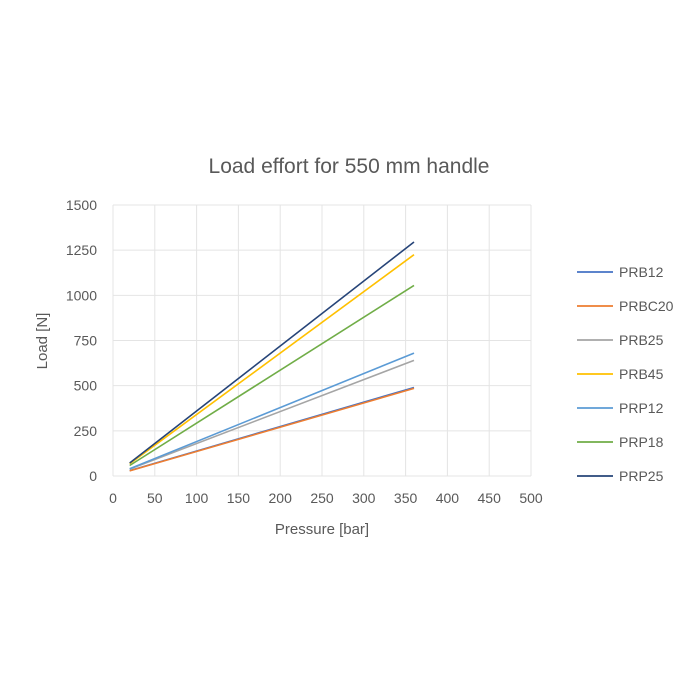 This screenshot has width=700, height=700. I want to click on legend-item-prp25: PRP25, so click(620, 476).